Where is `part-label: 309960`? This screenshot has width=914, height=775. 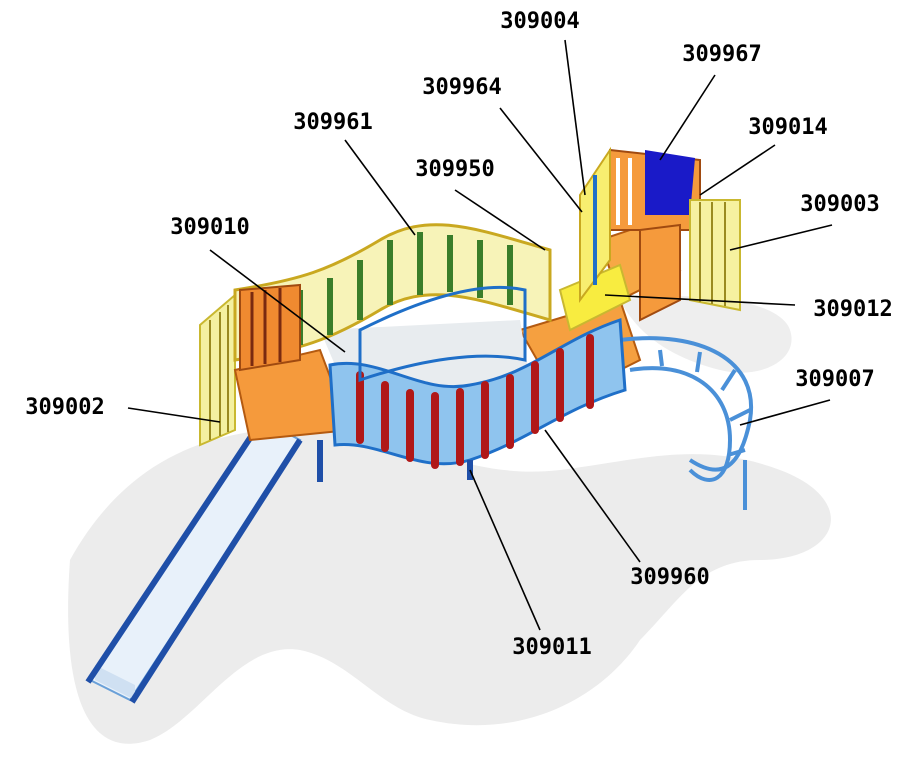 part-label: 309960 is located at coordinates (669, 577).